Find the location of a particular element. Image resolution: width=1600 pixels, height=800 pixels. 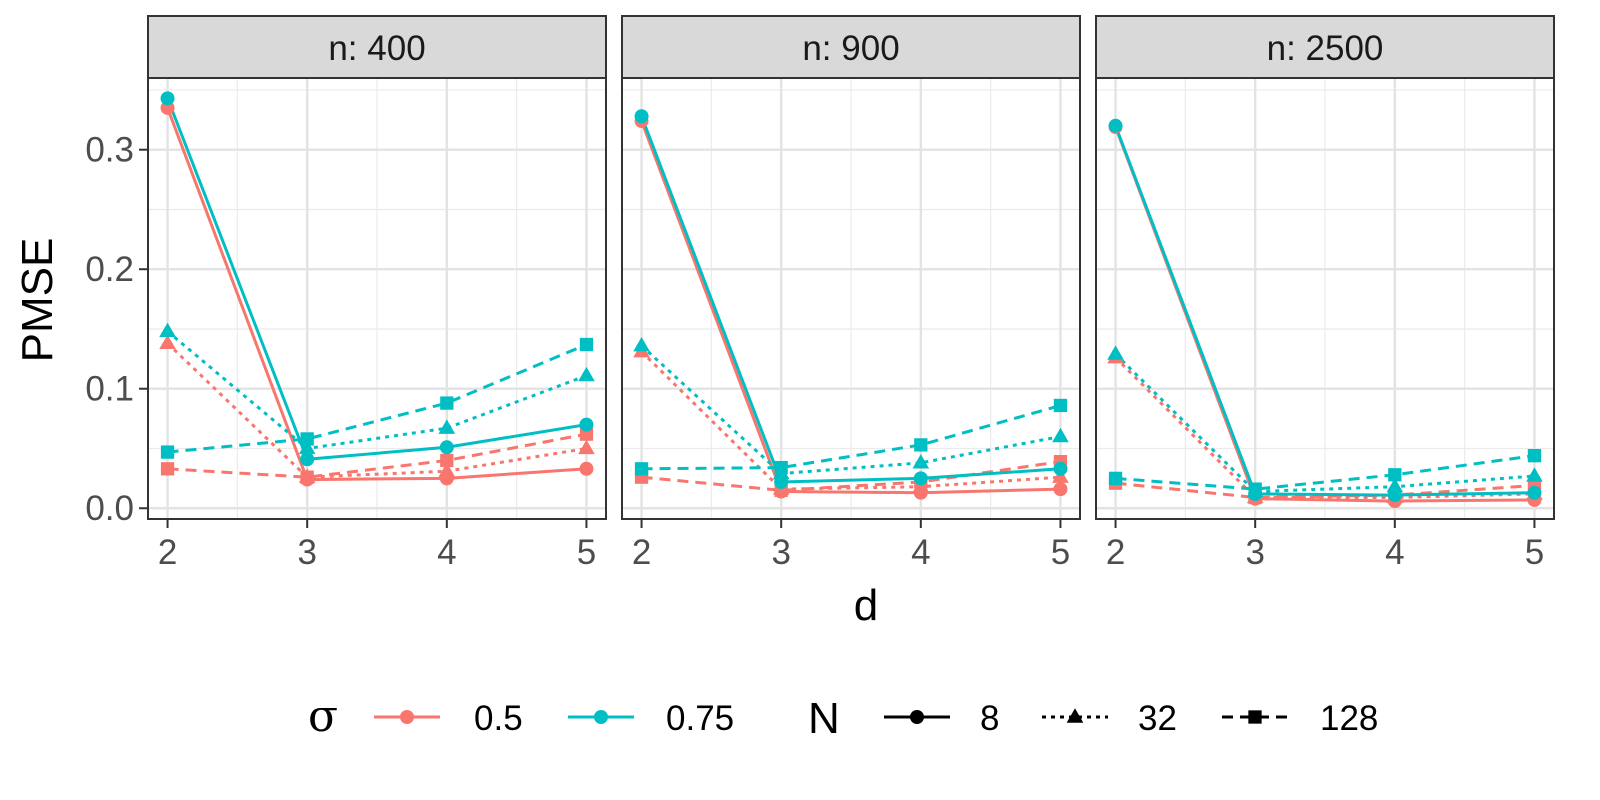

y-tick-label: 0.3 is located at coordinates (109, 150).